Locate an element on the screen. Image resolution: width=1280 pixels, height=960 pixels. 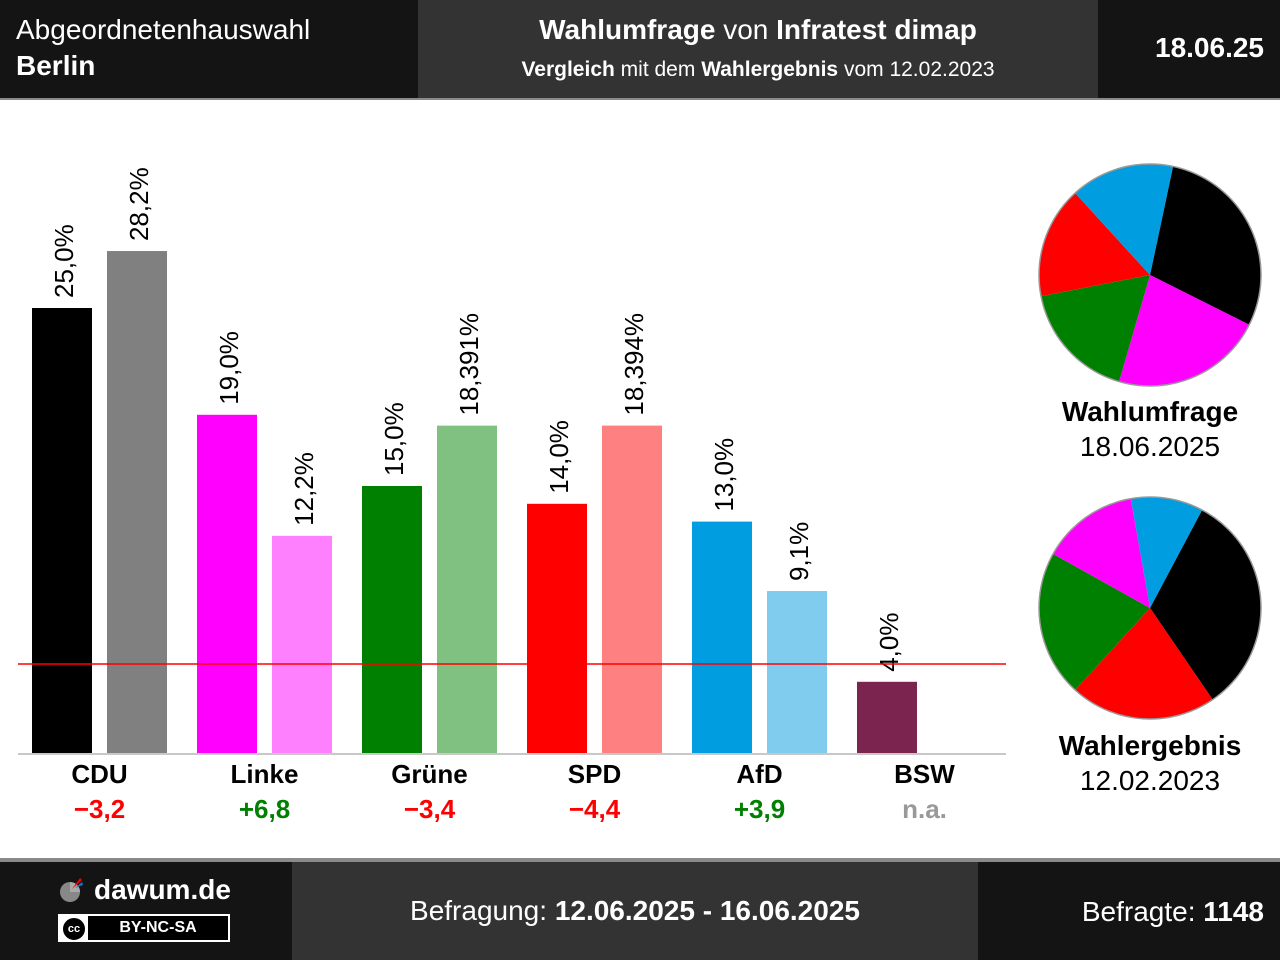
pie-subtitle-poll: 18.06.2025 is located at coordinates (1150, 446).